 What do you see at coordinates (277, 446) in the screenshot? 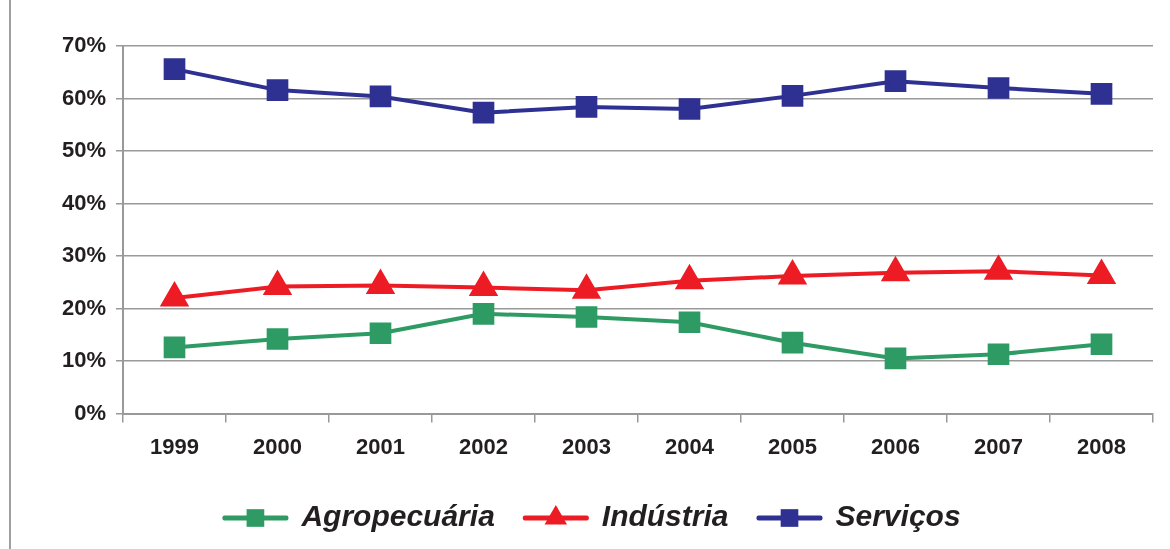
I see `x-tick-label: 2000` at bounding box center [277, 446].